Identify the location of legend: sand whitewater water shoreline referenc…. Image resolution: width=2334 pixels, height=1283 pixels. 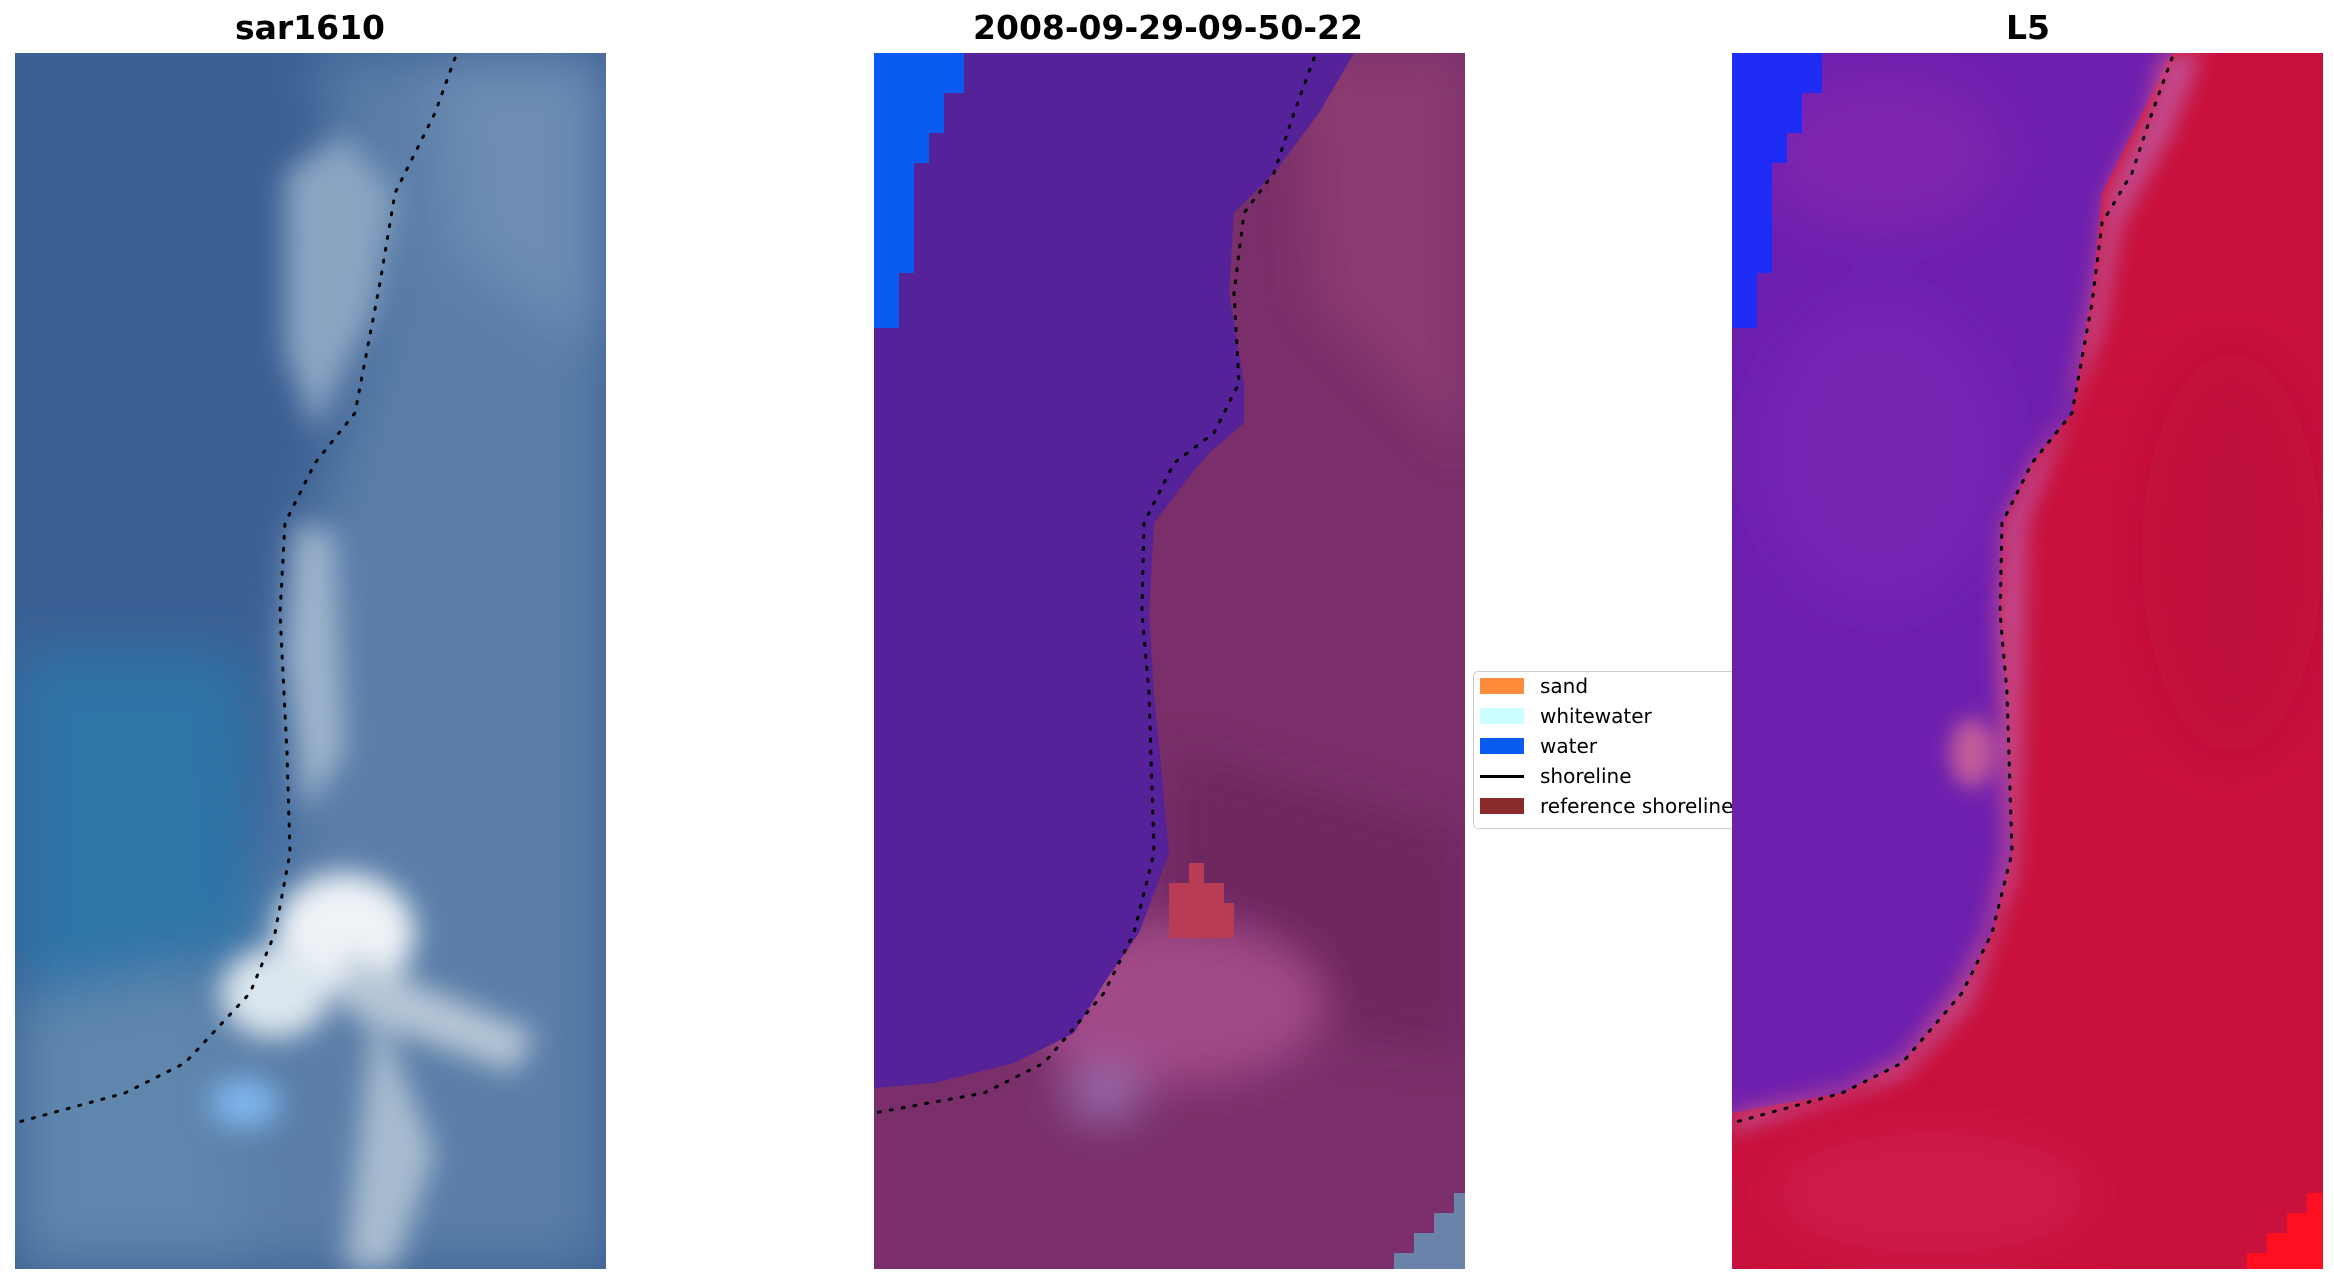
(1613, 750).